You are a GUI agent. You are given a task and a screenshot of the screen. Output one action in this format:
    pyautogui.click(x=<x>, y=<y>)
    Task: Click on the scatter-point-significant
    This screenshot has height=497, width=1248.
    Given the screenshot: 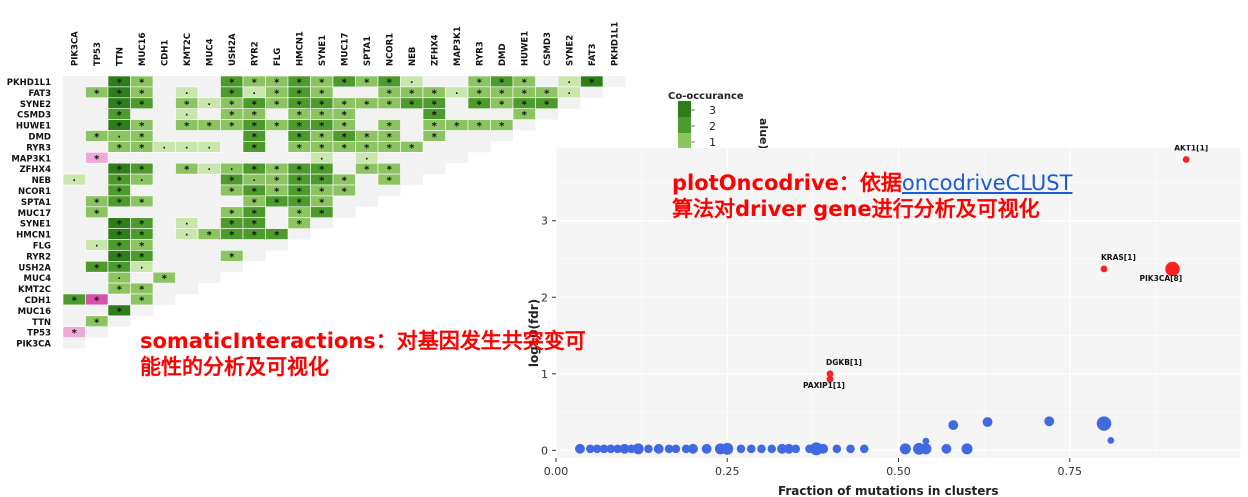 What is the action you would take?
    pyautogui.click(x=1104, y=269)
    